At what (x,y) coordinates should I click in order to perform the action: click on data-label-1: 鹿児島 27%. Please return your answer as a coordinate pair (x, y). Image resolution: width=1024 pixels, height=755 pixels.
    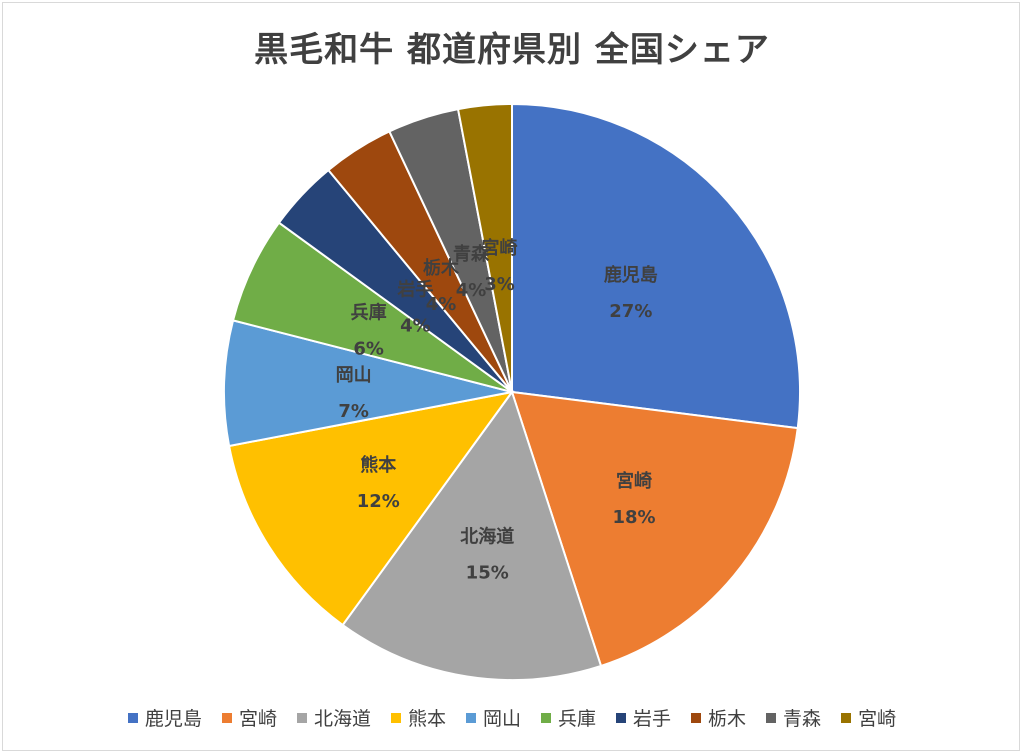
    Looking at the image, I should click on (631, 293).